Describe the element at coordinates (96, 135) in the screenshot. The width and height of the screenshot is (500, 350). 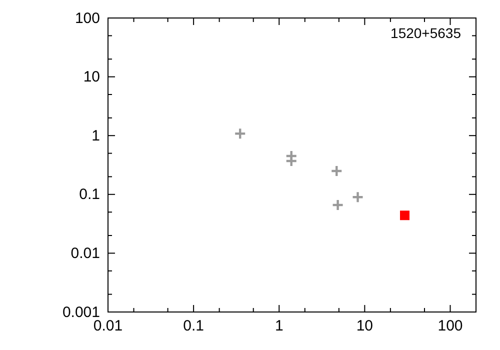
I see `y-tick-label: 1` at that location.